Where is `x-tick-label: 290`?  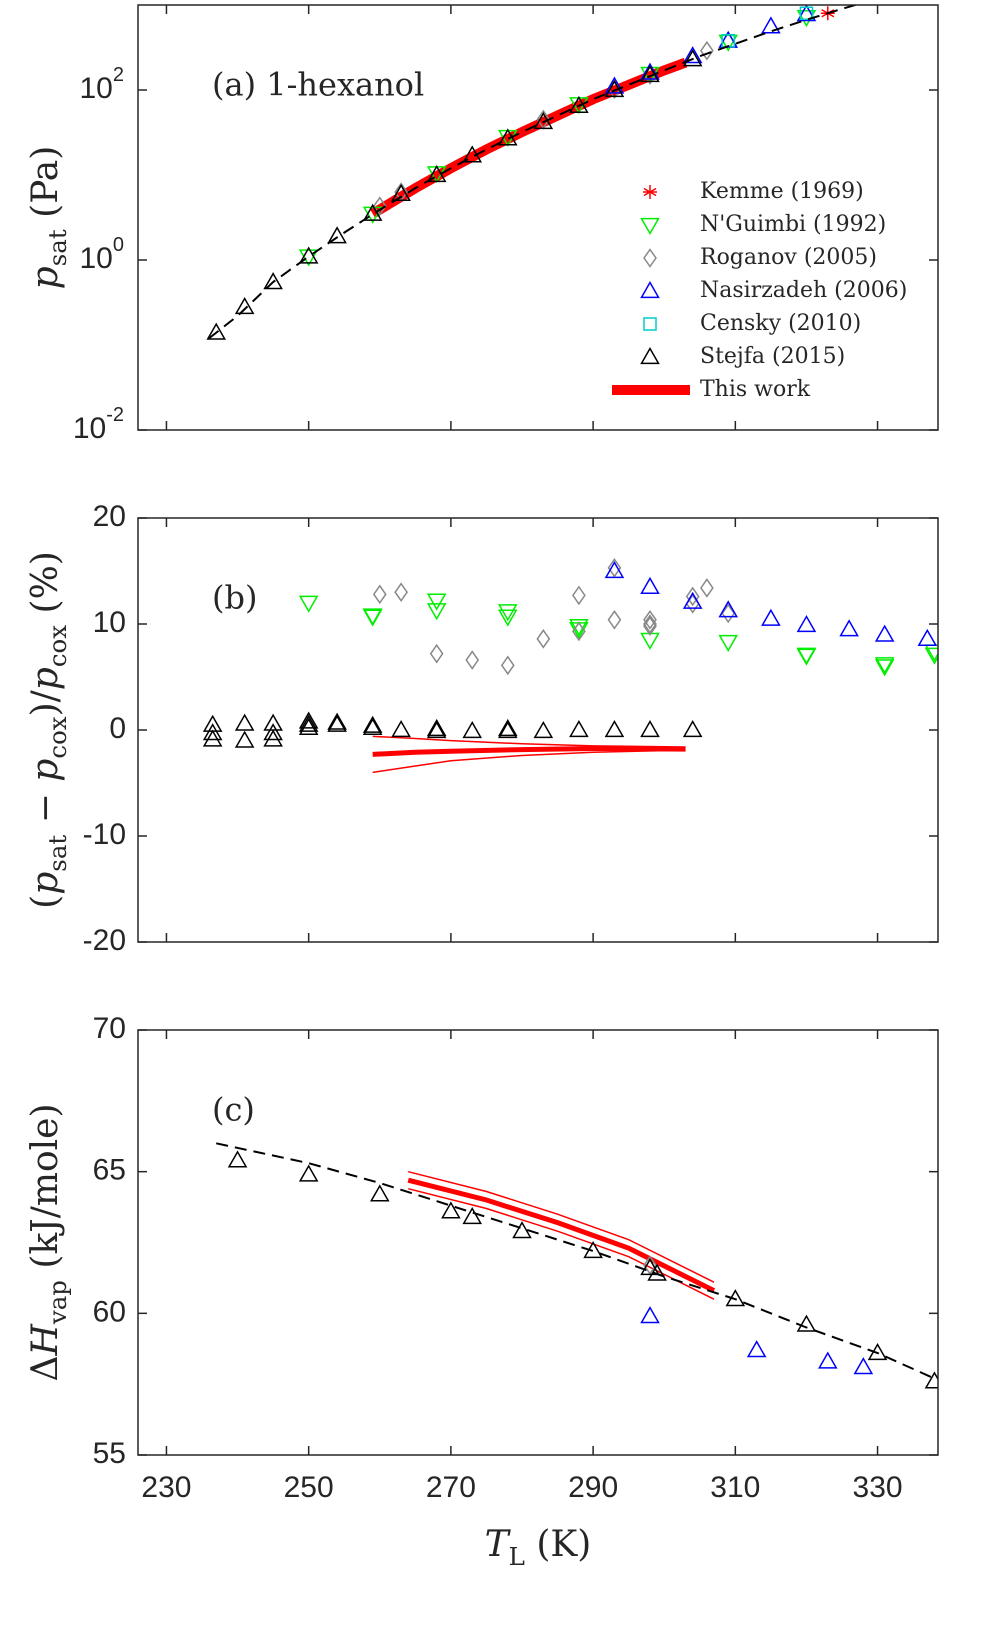
x-tick-label: 290 is located at coordinates (593, 1487).